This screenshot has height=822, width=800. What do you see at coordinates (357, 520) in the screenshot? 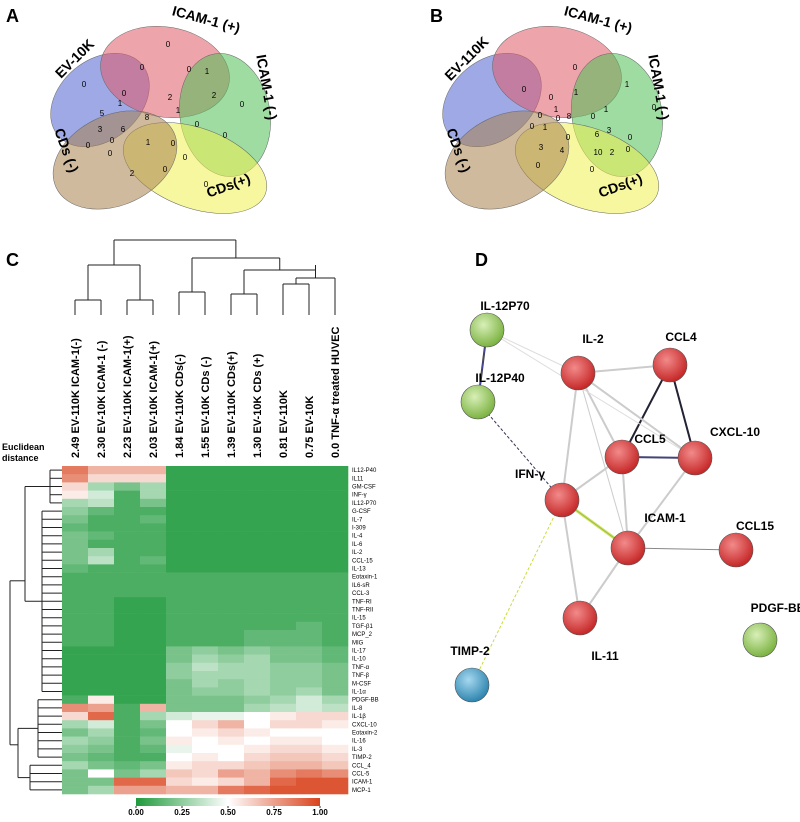
I see `row-label: IL-7` at bounding box center [357, 520].